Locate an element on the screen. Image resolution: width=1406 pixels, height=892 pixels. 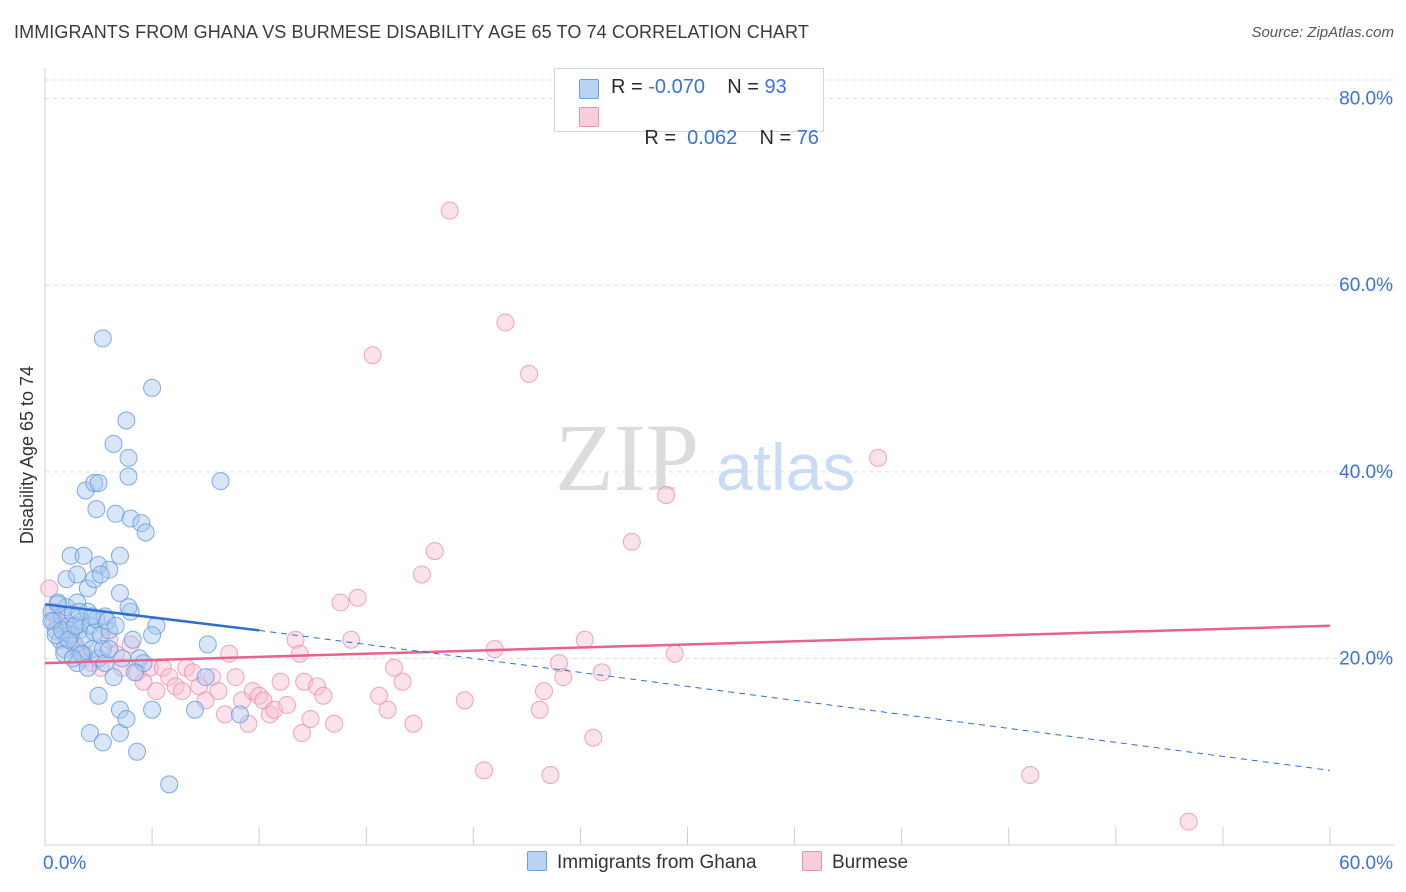
bottom-legend-label-ghana: Immigrants from Ghana is located at coordinates (657, 862).